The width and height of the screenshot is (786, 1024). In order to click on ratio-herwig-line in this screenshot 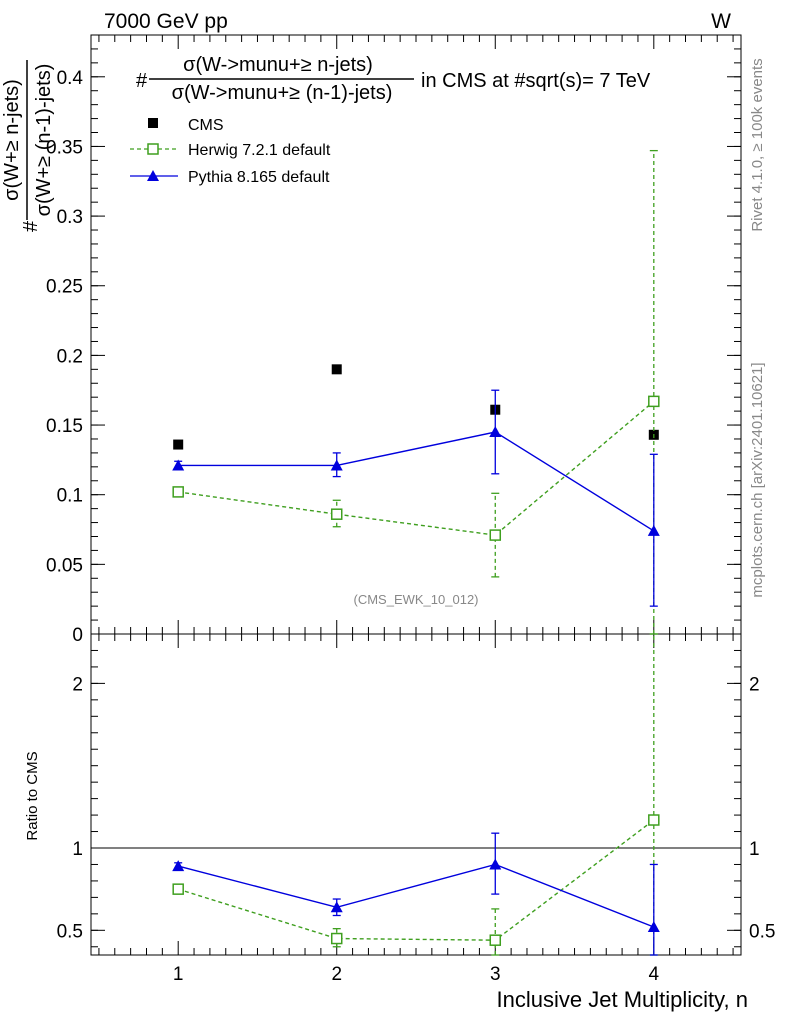, I will do `click(416, 880)`.